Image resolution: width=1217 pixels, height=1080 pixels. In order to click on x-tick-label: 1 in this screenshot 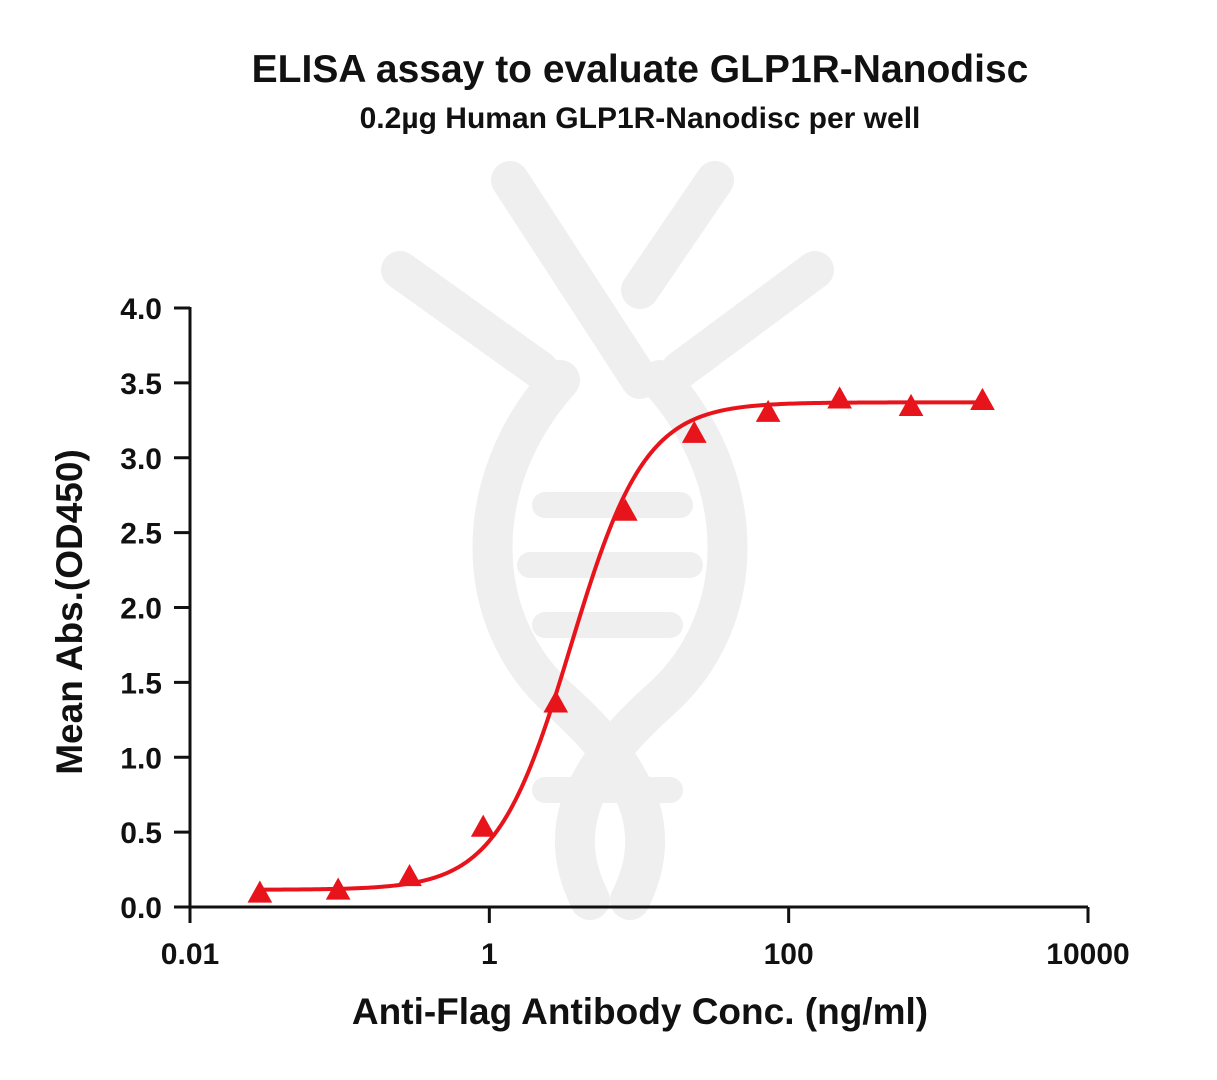, I will do `click(489, 954)`.